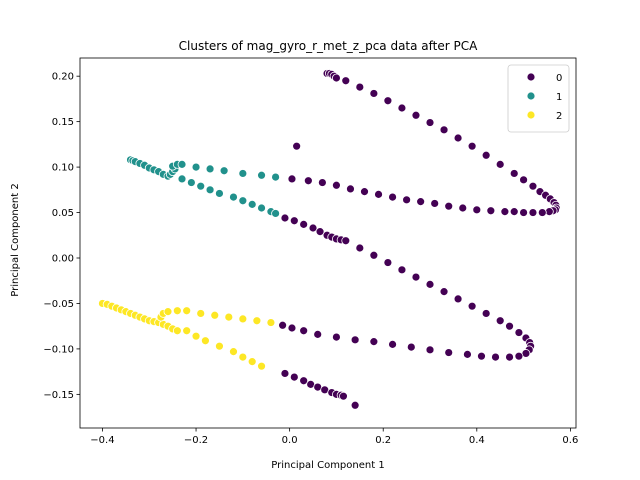 The height and width of the screenshot is (480, 640). What do you see at coordinates (559, 78) in the screenshot?
I see `legend-label: 0` at bounding box center [559, 78].